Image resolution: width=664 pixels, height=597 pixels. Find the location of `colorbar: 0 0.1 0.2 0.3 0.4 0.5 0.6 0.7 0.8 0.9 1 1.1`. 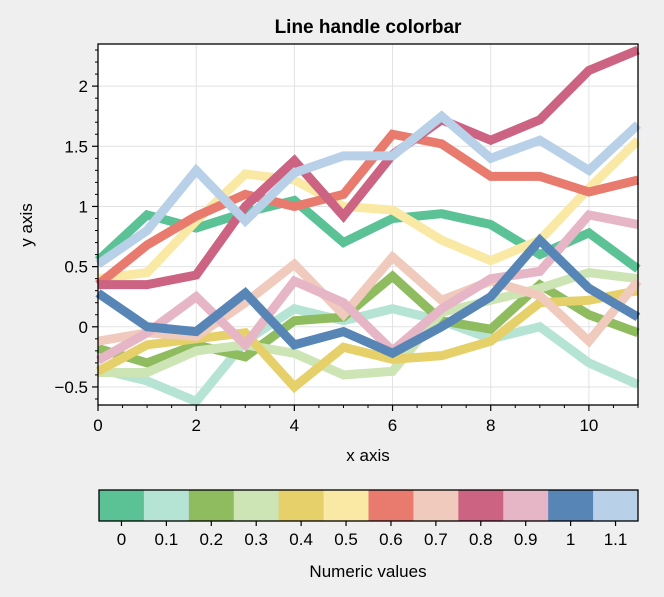

colorbar: 0 0.1 0.2 0.3 0.4 0.5 0.6 0.7 0.8 0.9 1 1.1 is located at coordinates (368, 519).